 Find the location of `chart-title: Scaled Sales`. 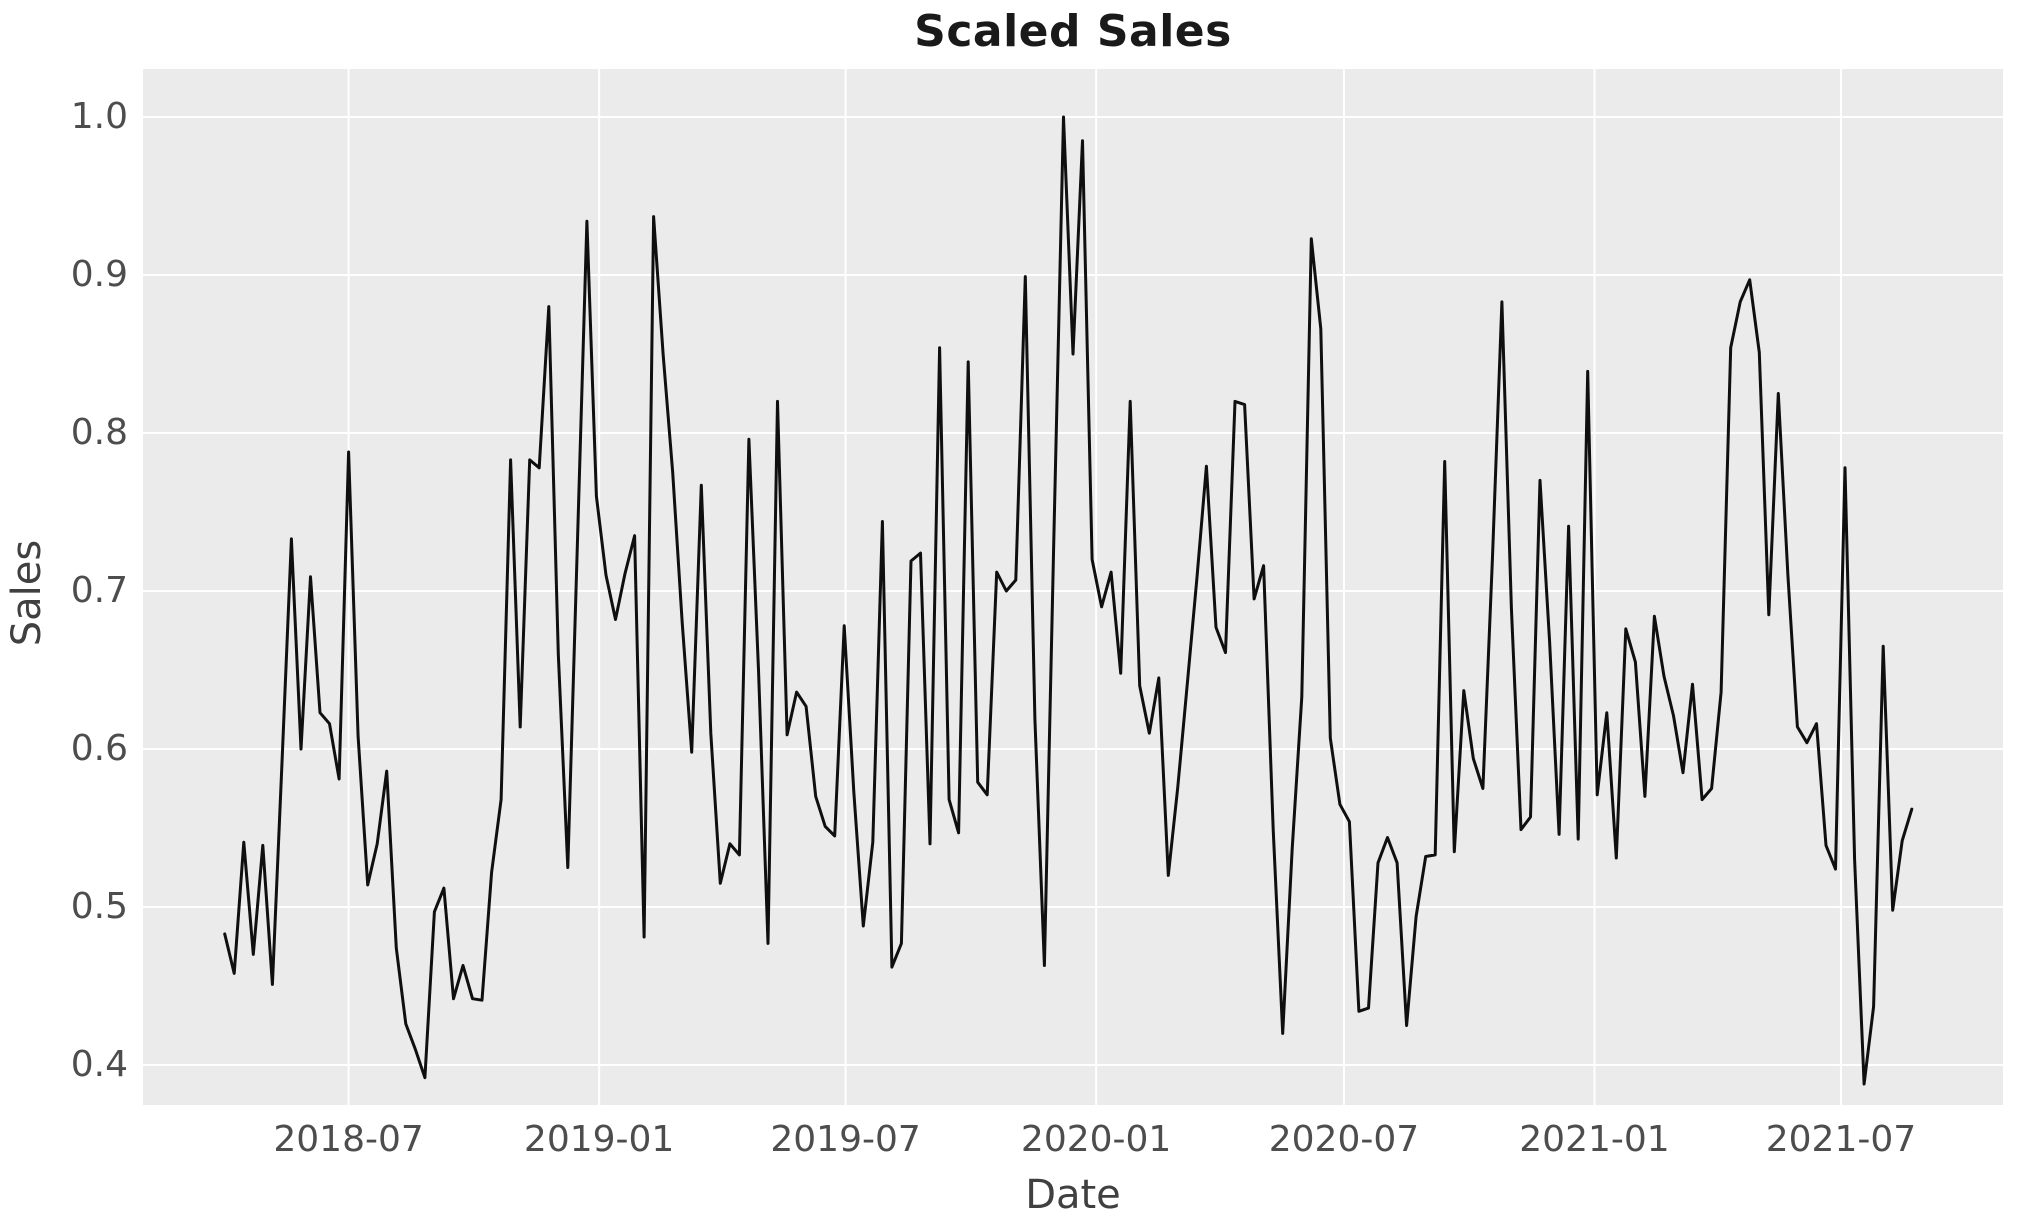

chart-title: Scaled Sales is located at coordinates (1073, 31).